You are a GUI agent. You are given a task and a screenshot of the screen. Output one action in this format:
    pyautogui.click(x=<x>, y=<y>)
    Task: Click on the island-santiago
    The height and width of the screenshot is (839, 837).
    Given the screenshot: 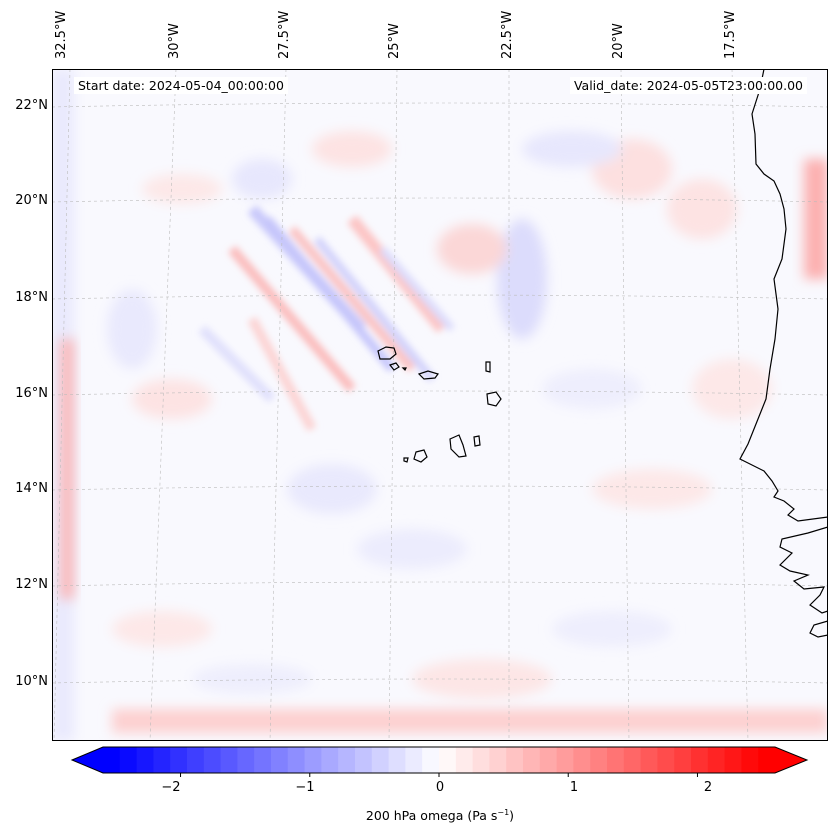 What is the action you would take?
    pyautogui.click(x=458, y=446)
    